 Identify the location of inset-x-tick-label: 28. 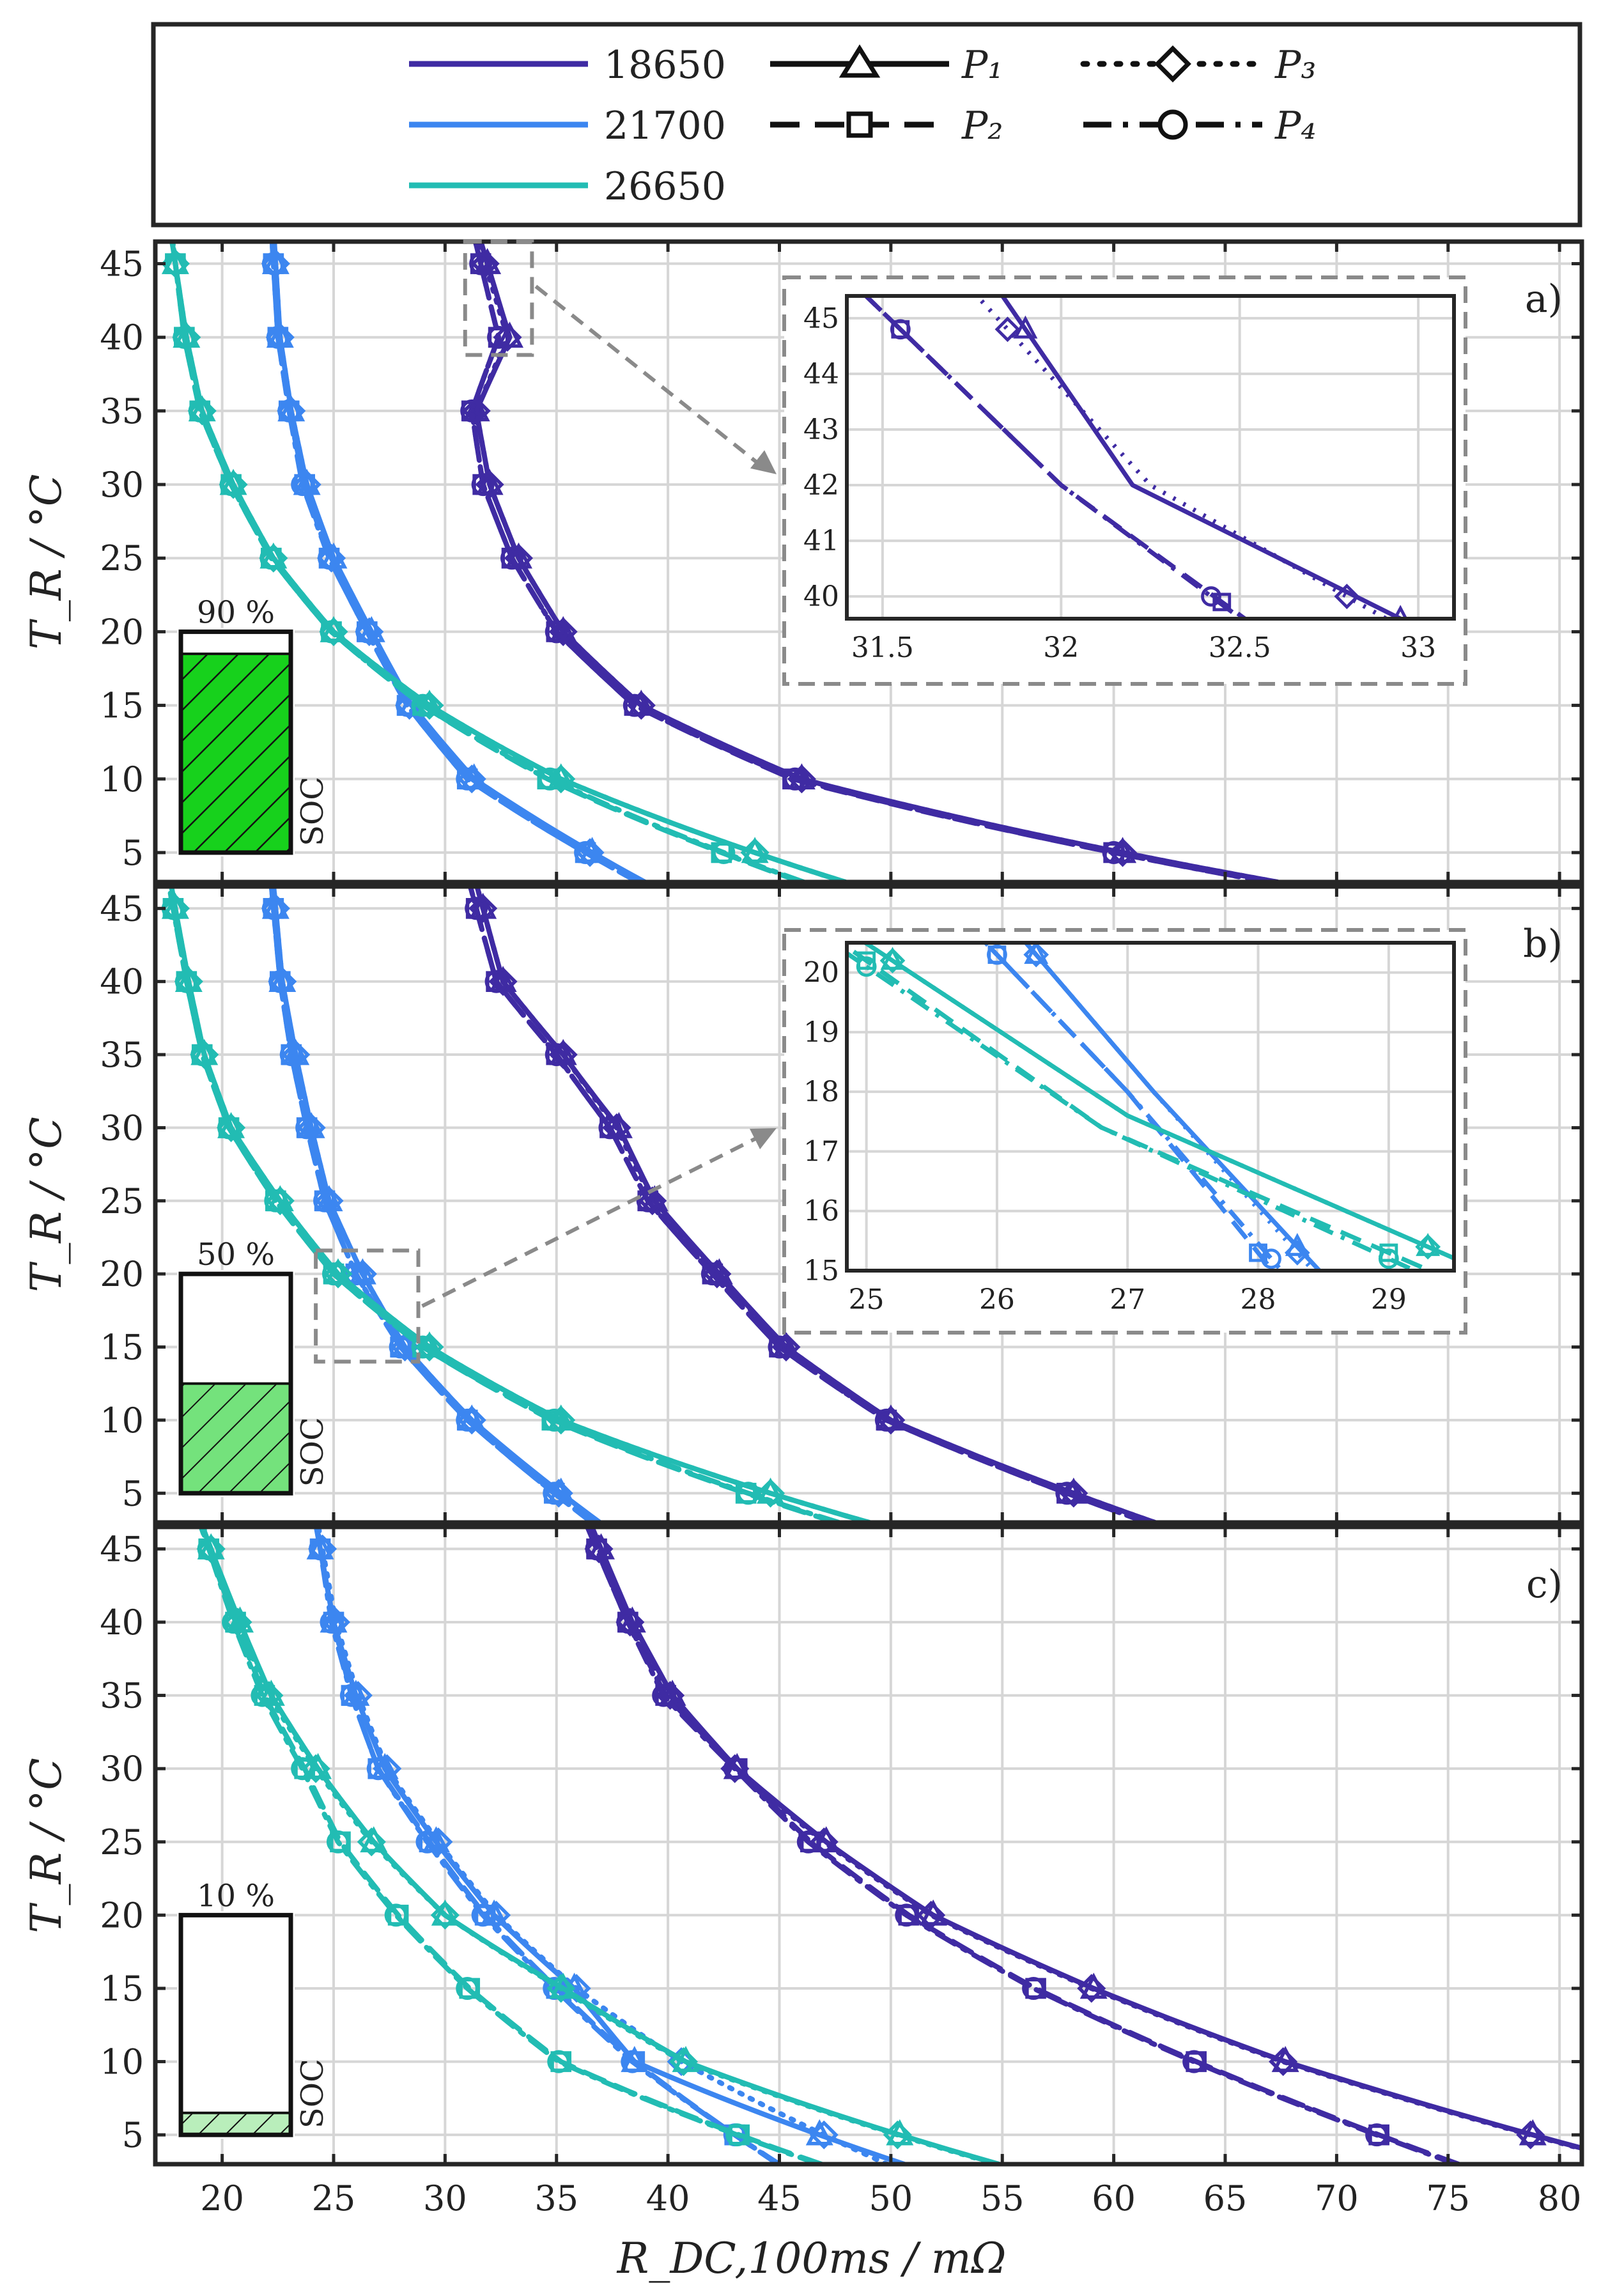
(1258, 1299).